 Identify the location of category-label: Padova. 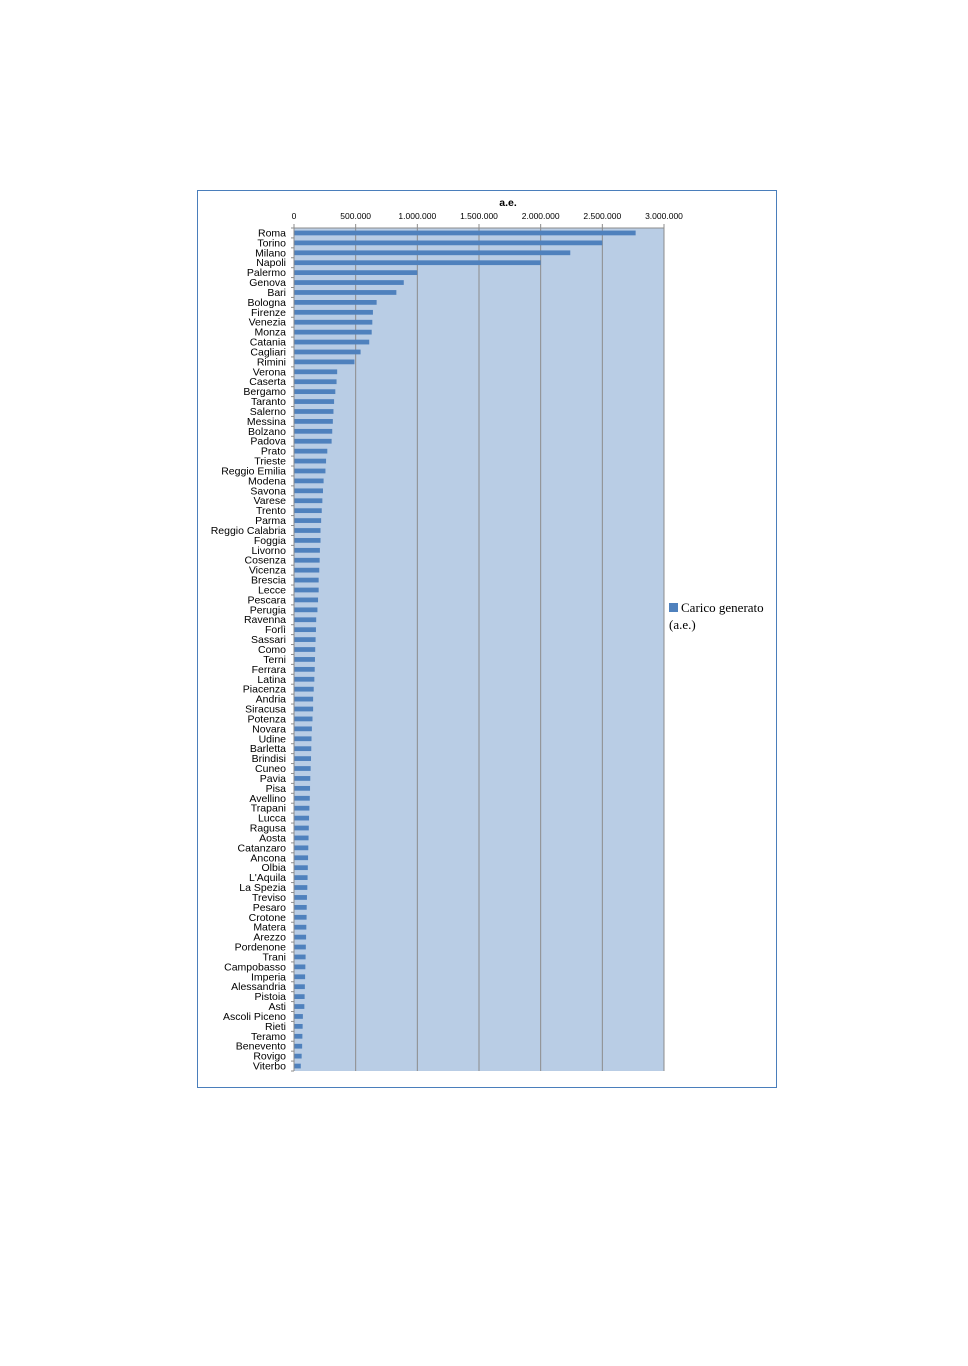
(268, 442).